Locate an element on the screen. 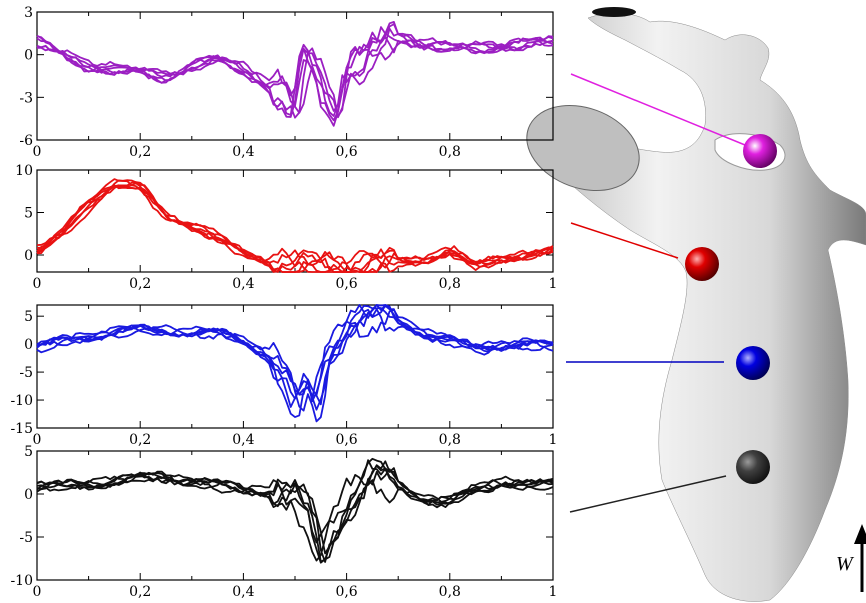 Image resolution: width=866 pixels, height=603 pixels. y-tick-label: -15 is located at coordinates (21, 429).